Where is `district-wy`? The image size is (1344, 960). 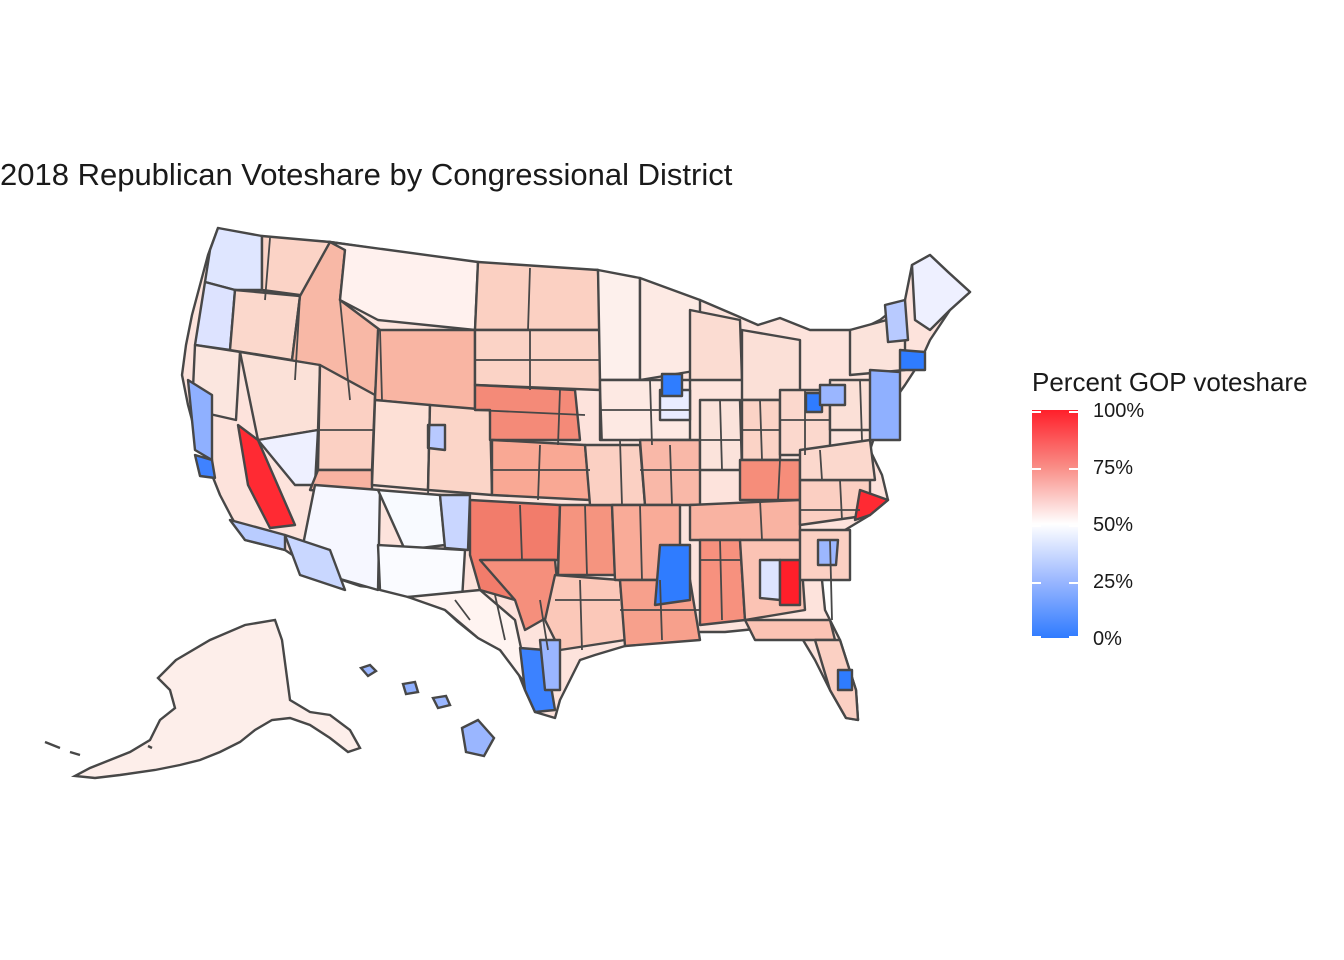
district-wy is located at coordinates (425, 370).